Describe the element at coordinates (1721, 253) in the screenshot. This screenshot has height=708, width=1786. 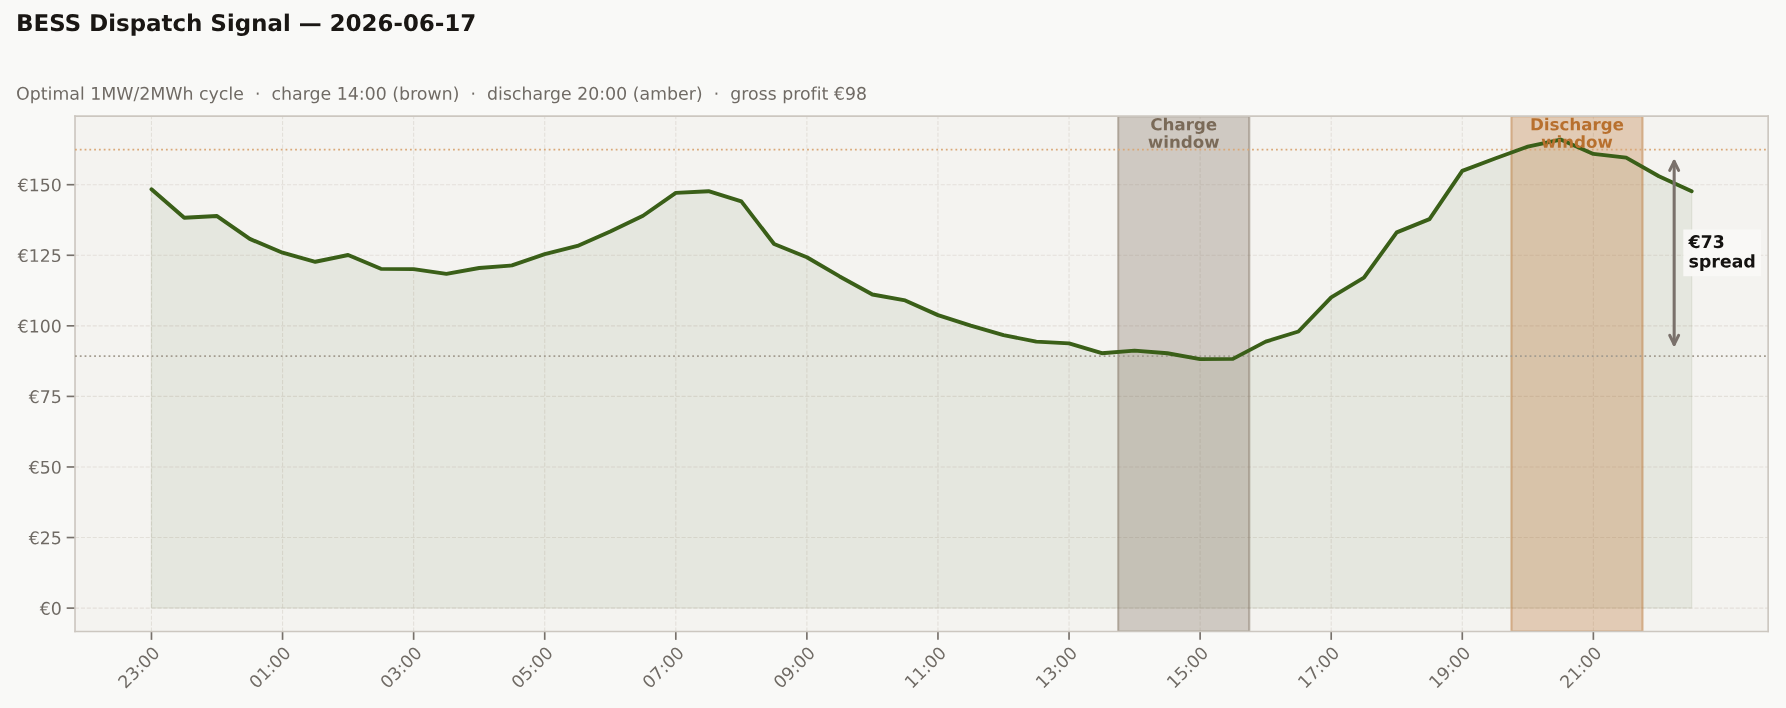
I see `annotation: €73 spread` at that location.